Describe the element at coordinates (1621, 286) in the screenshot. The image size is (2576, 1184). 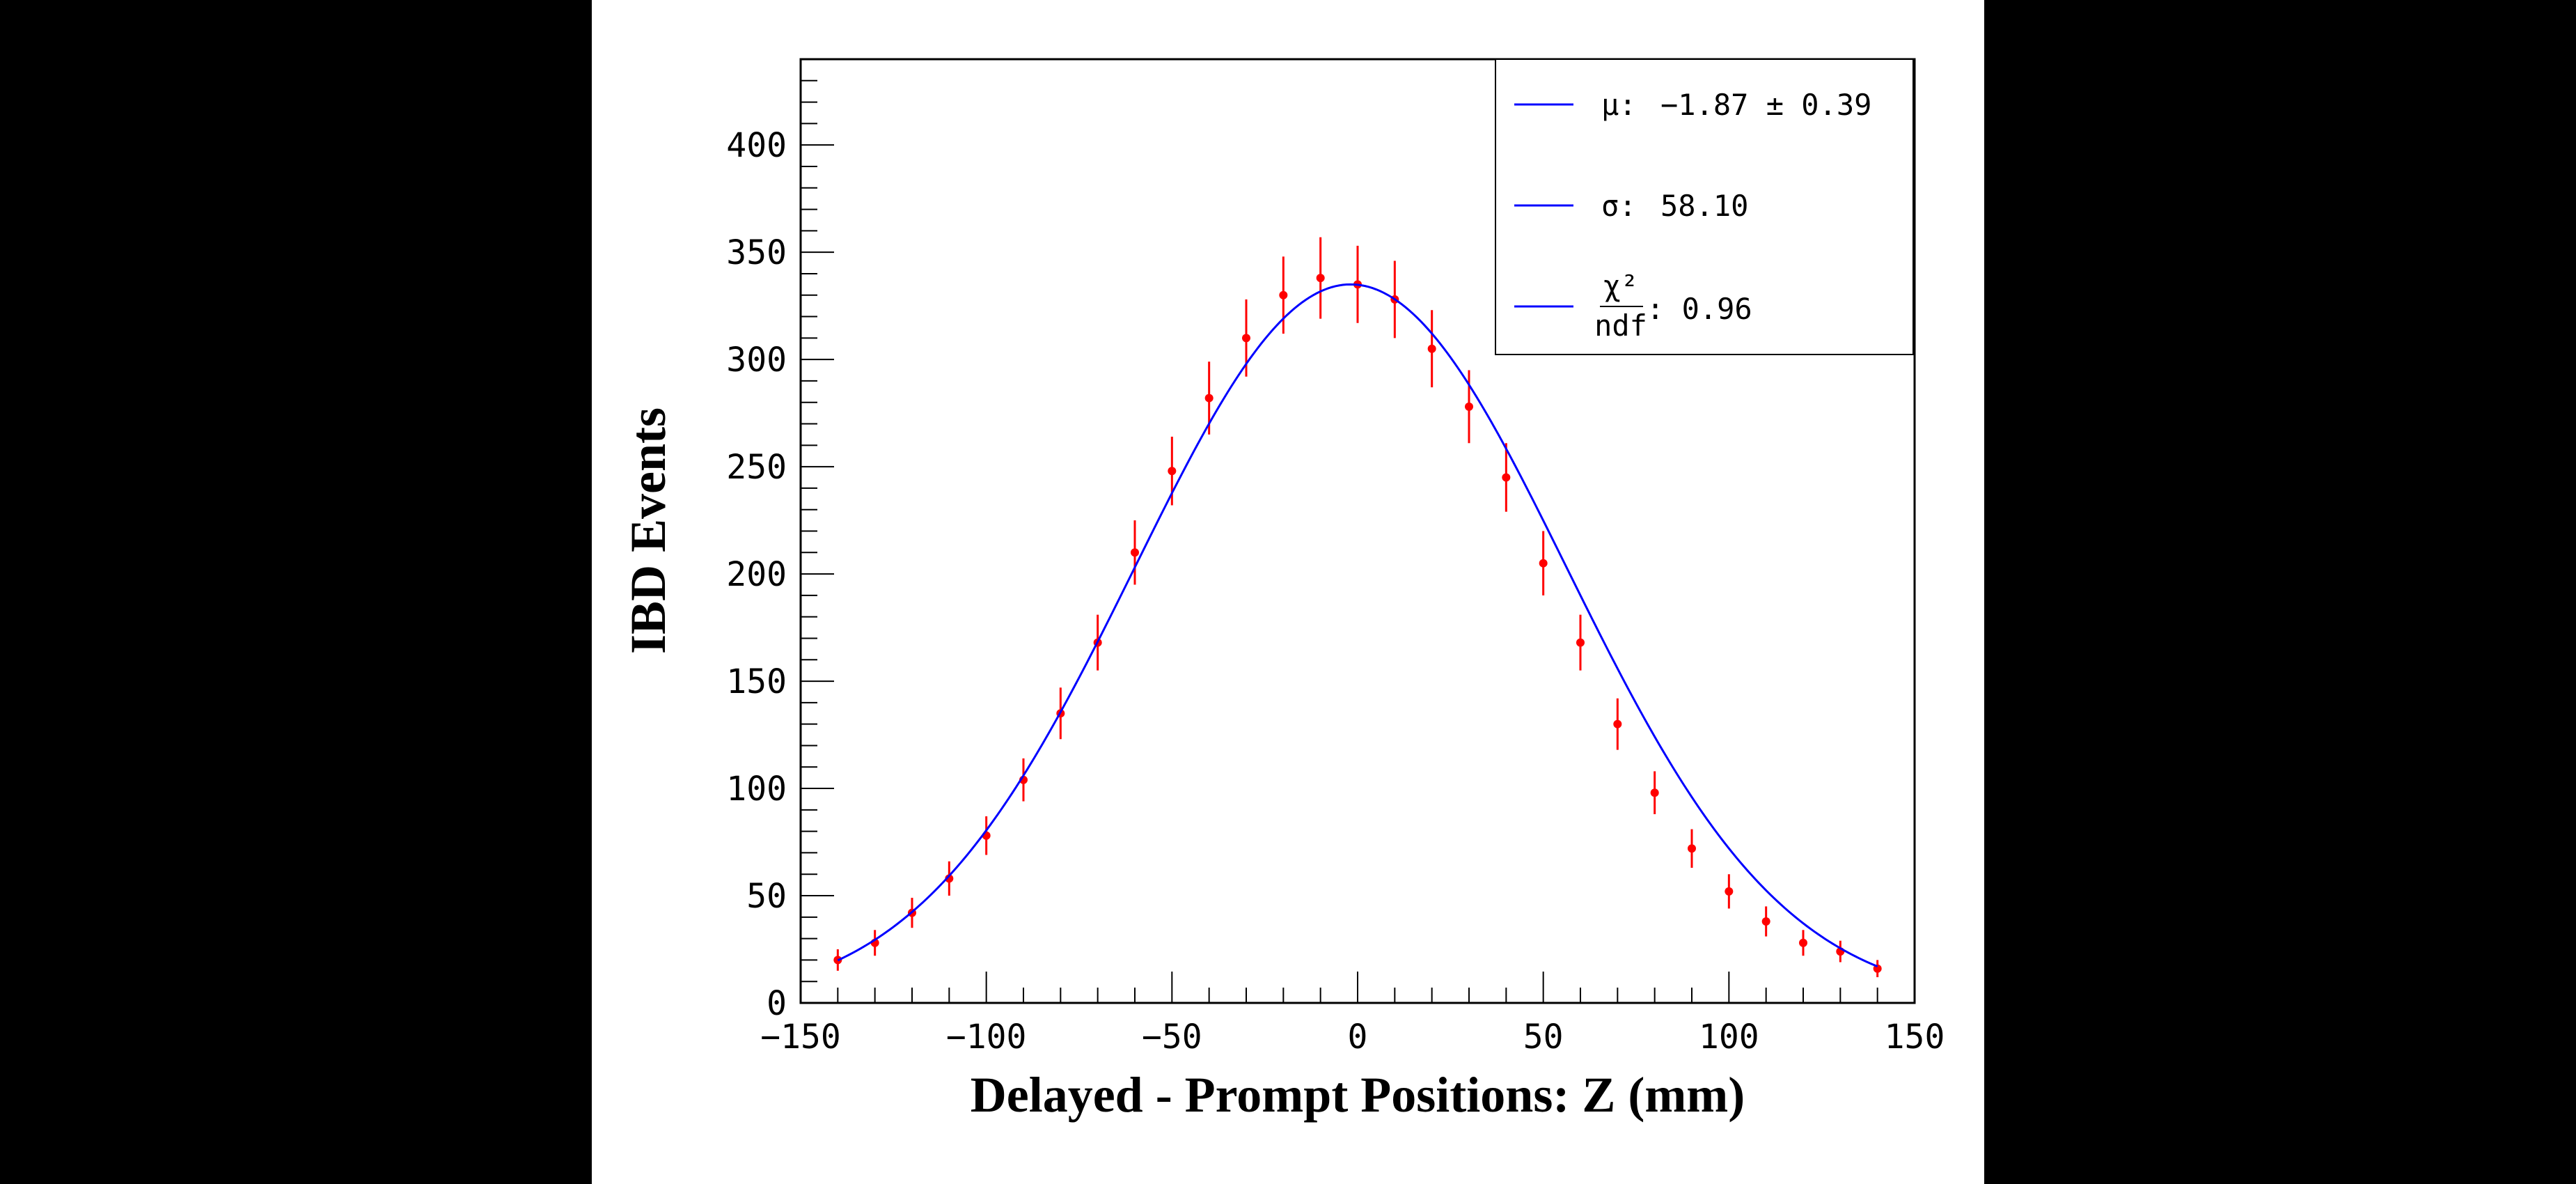
I see `legend-chi2-numerator: χ²` at that location.